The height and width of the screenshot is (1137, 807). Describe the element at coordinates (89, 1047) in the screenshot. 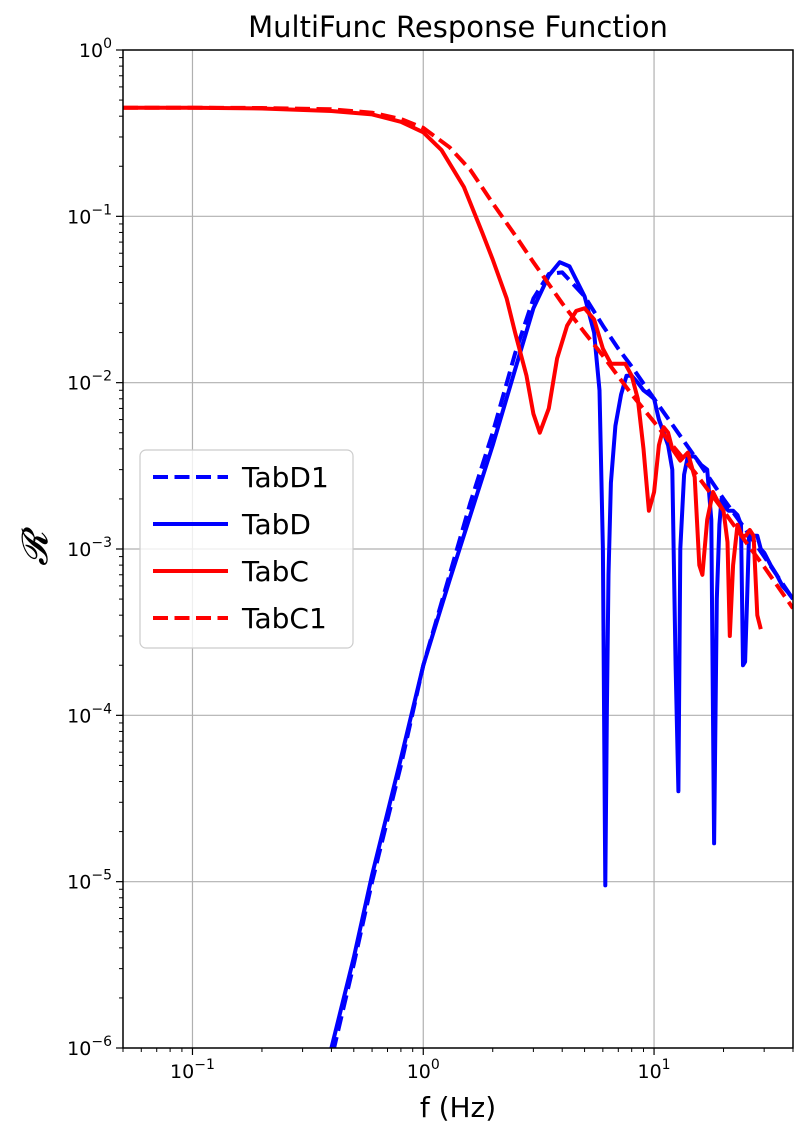

I see `y-tick-label: 10⁻⁶` at that location.